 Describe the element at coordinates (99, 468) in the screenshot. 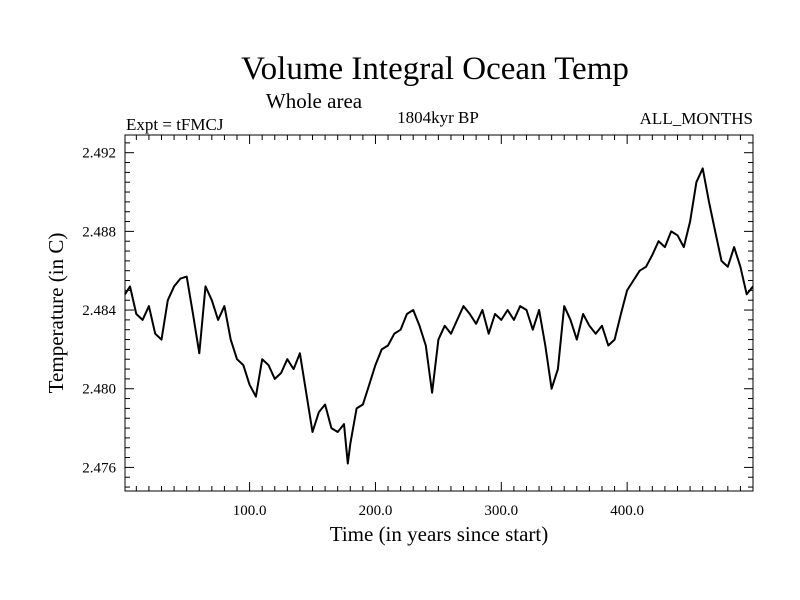

I see `y-tick-label: 2.476` at that location.